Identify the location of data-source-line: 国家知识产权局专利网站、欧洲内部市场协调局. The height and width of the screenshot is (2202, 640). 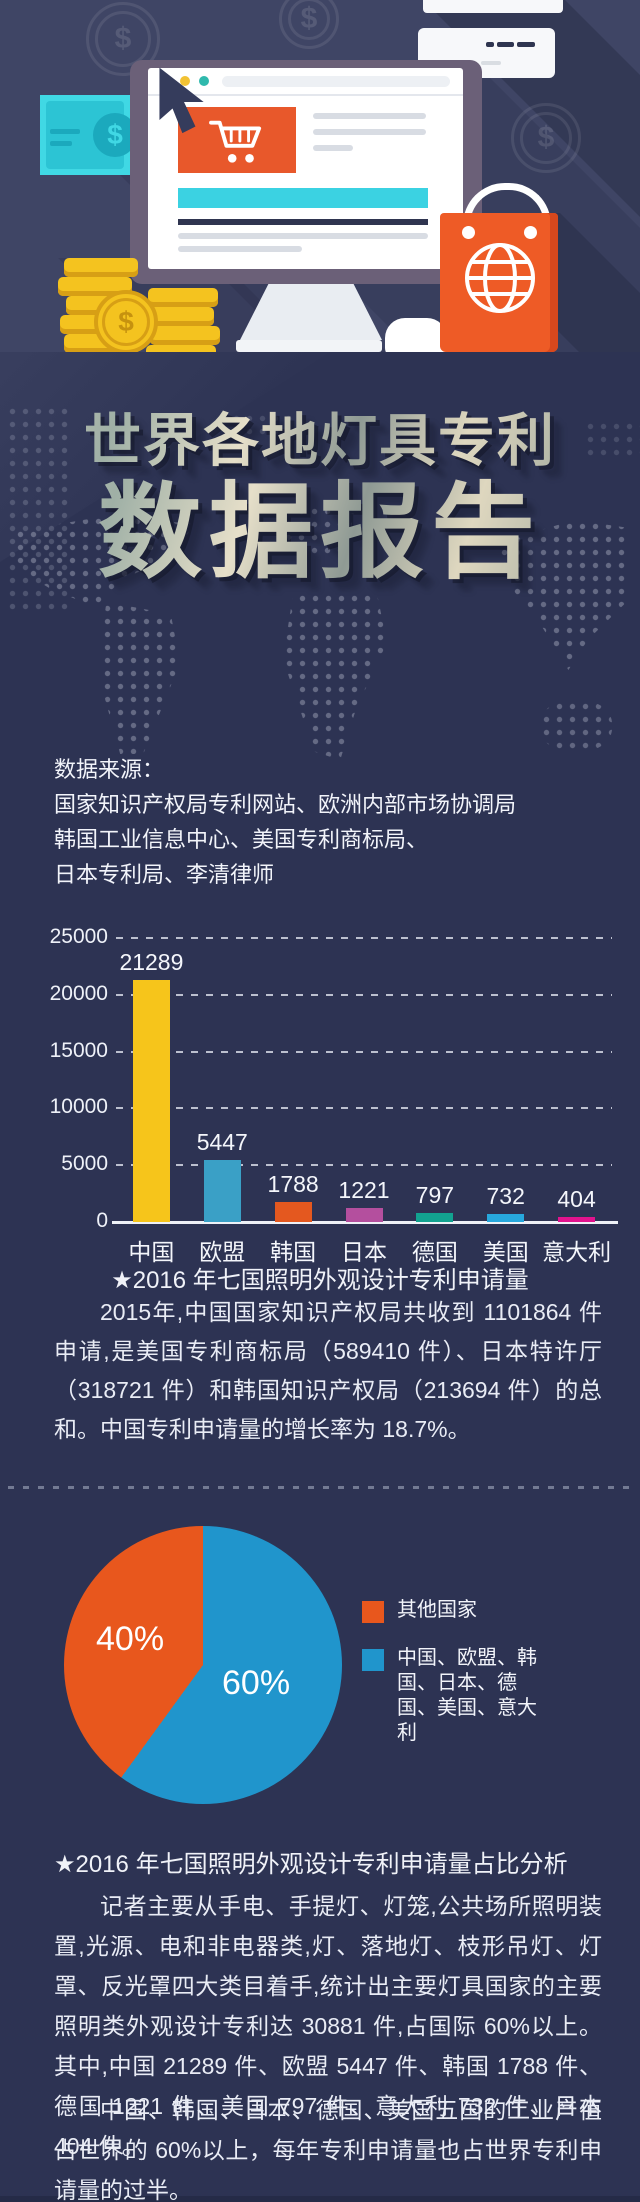
(285, 804).